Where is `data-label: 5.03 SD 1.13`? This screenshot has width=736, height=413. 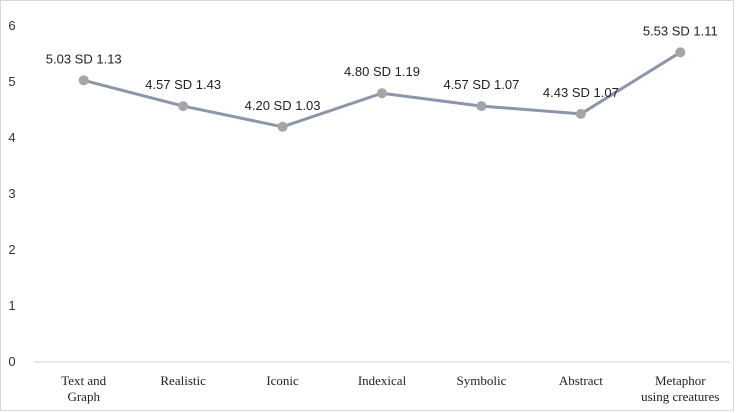
data-label: 5.03 SD 1.13 is located at coordinates (84, 58).